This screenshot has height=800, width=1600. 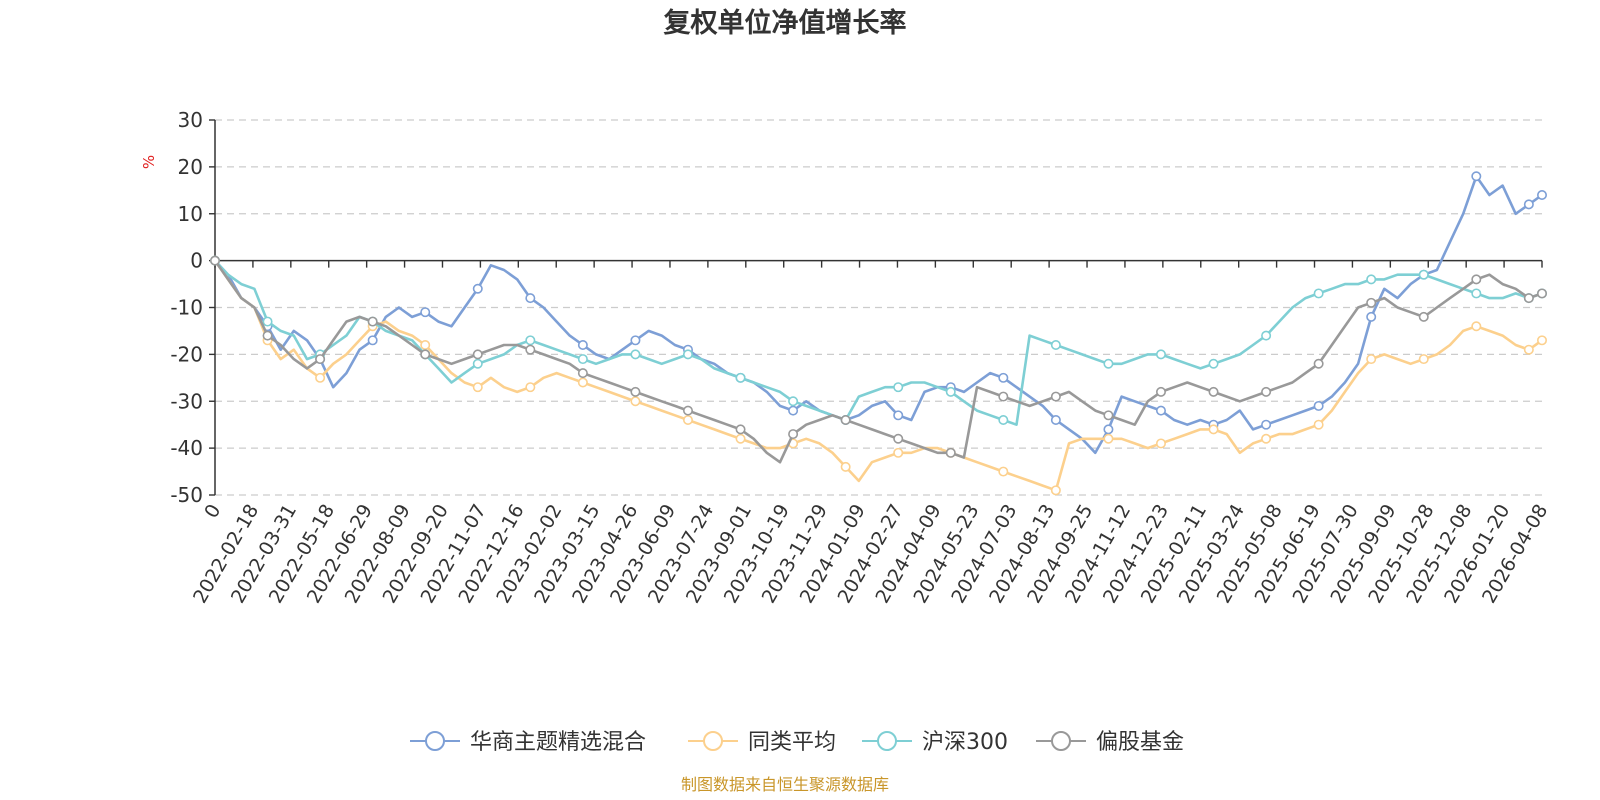 What do you see at coordinates (528, 742) in the screenshot?
I see `legend-item-0: 华商主题精选混合` at bounding box center [528, 742].